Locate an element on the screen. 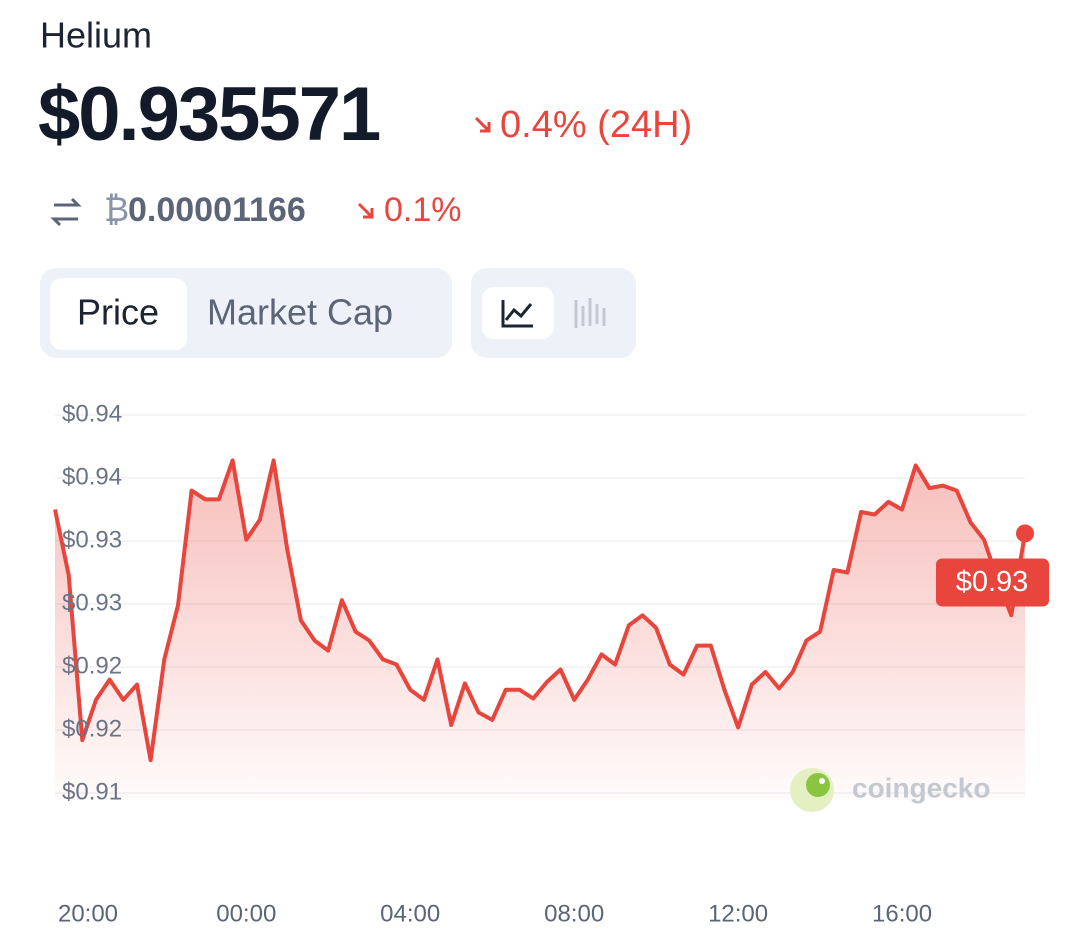 This screenshot has width=1080, height=948. price-change: 0.4% (24H) is located at coordinates (596, 125).